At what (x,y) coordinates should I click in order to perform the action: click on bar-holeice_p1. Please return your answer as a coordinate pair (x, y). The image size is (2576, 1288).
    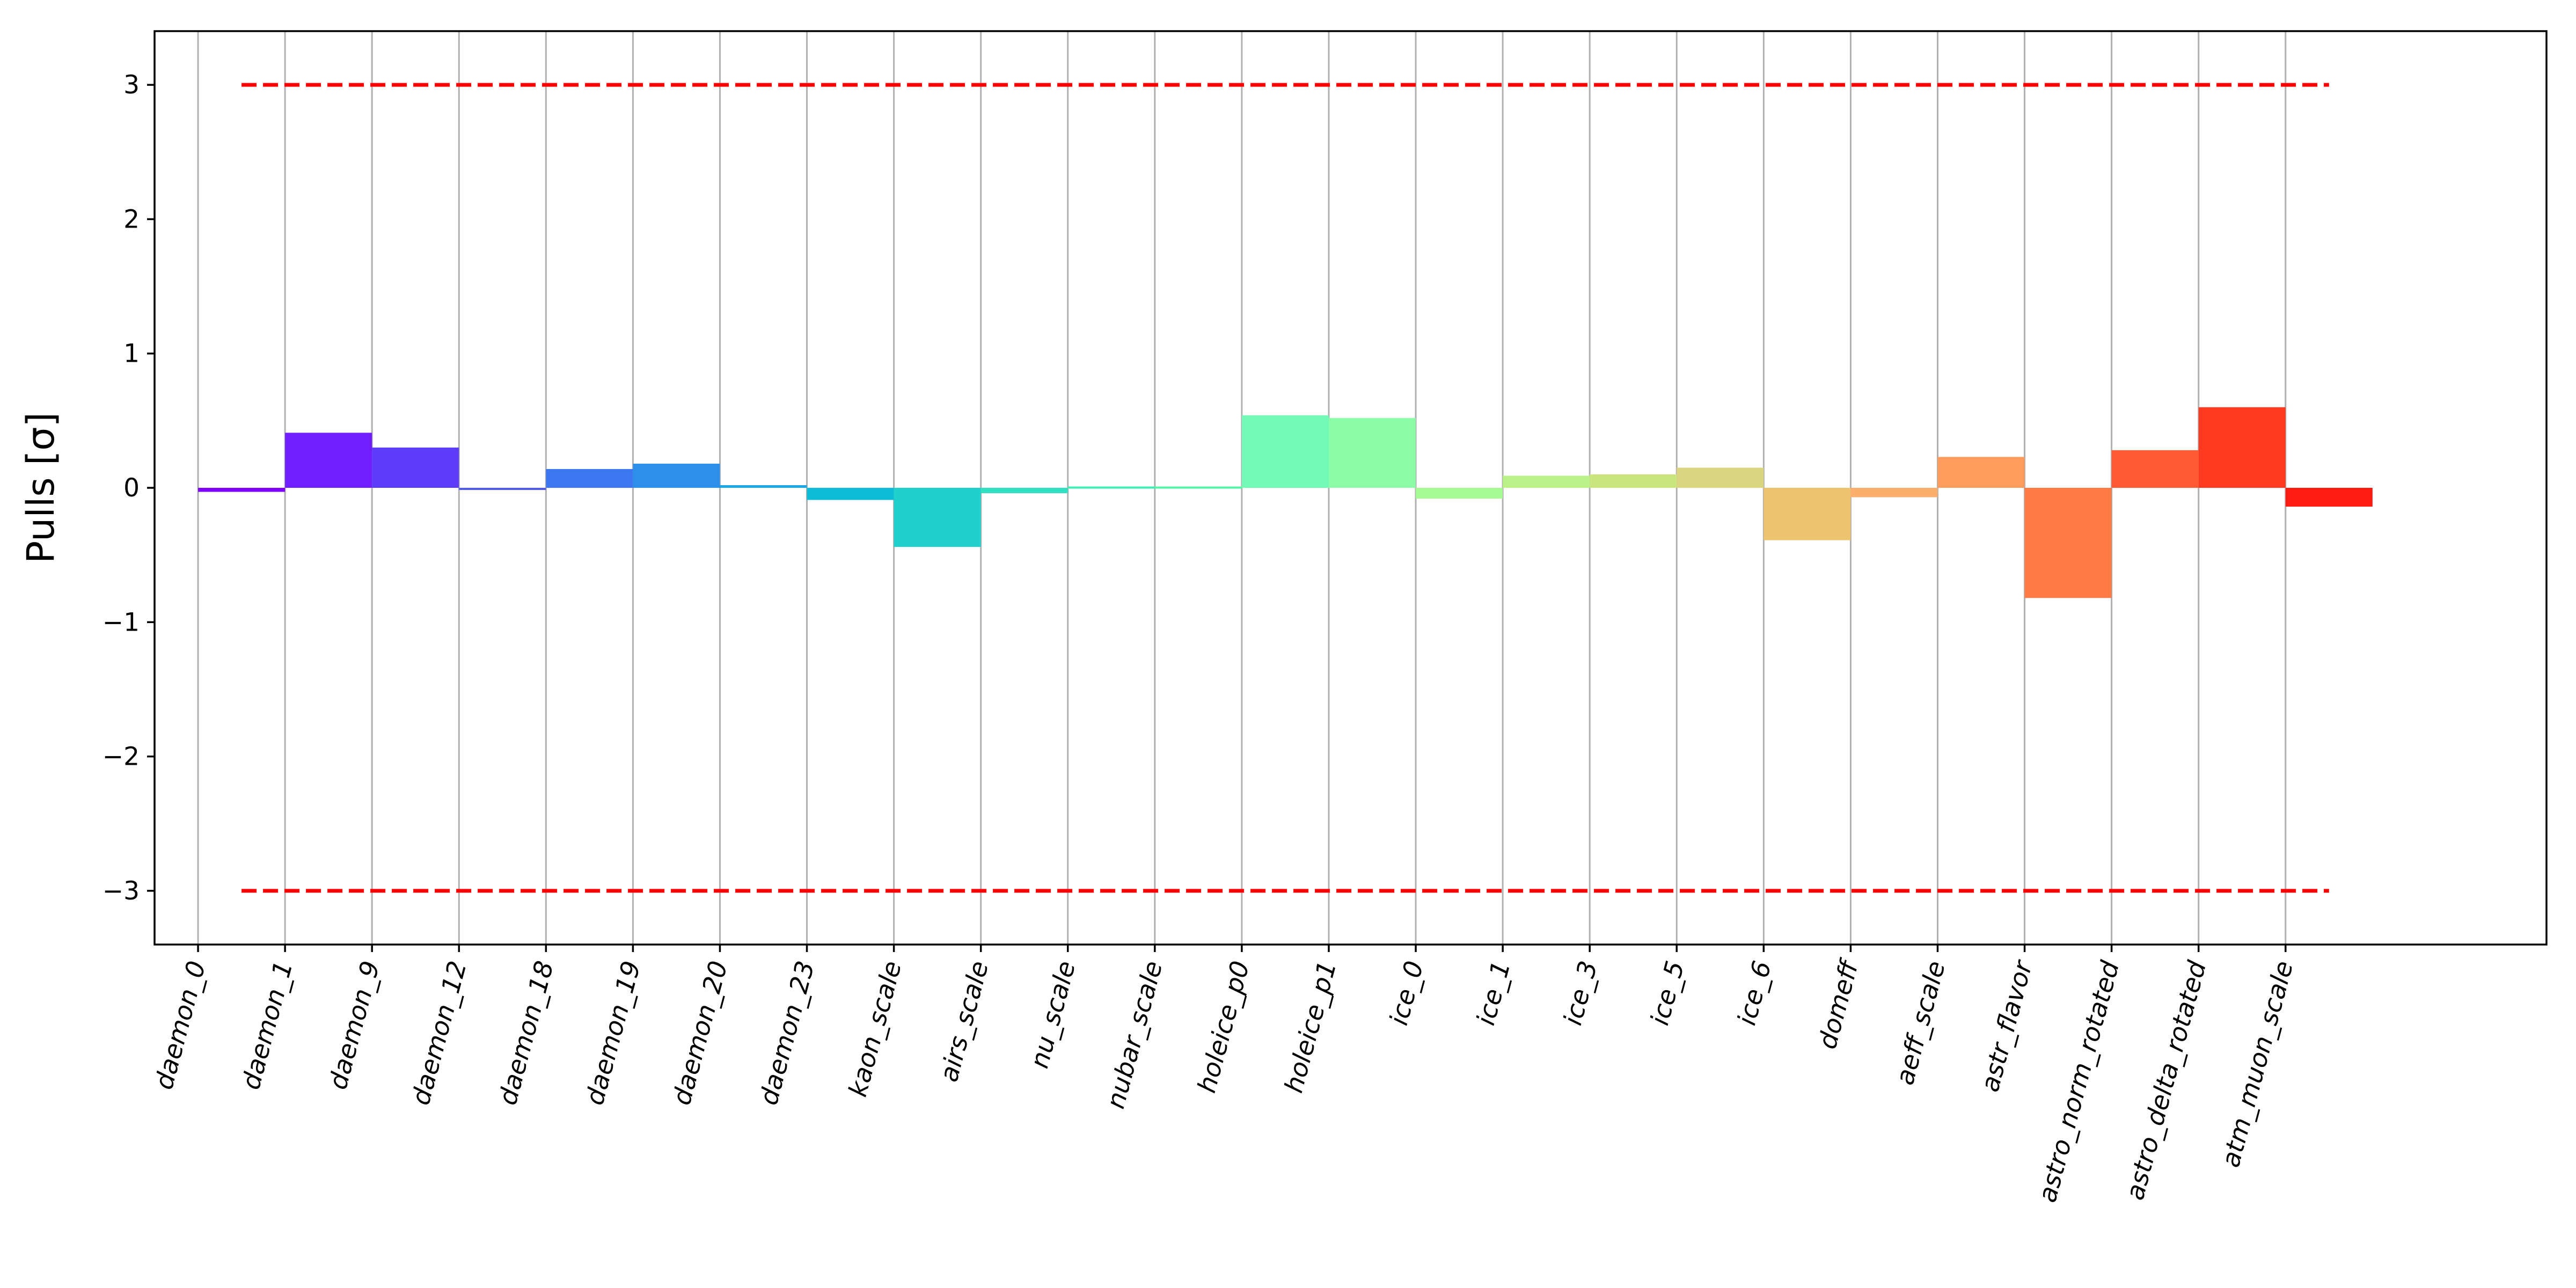
    Looking at the image, I should click on (1372, 453).